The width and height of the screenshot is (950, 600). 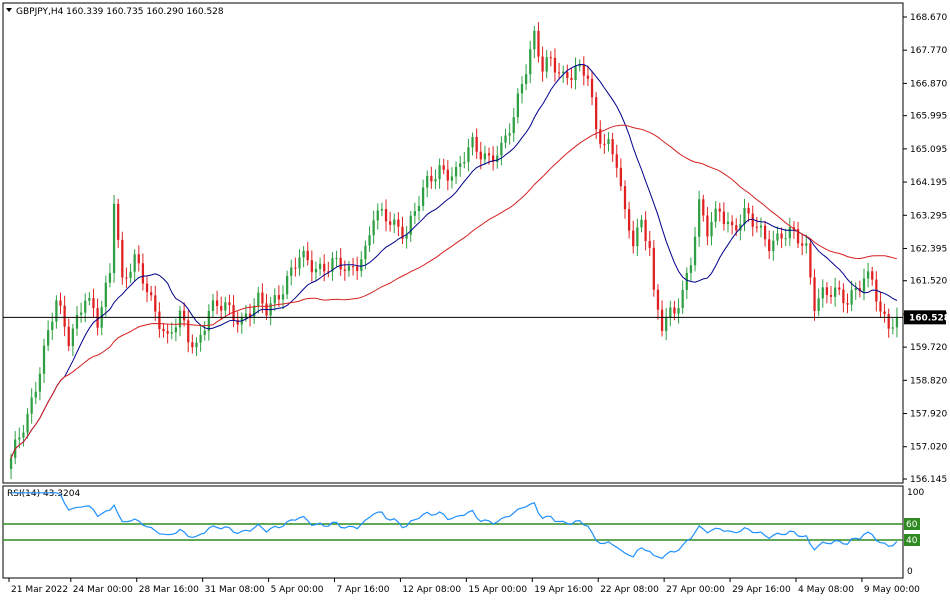 What do you see at coordinates (297, 590) in the screenshot?
I see `time-tick-label: 5 Apr 00:00` at bounding box center [297, 590].